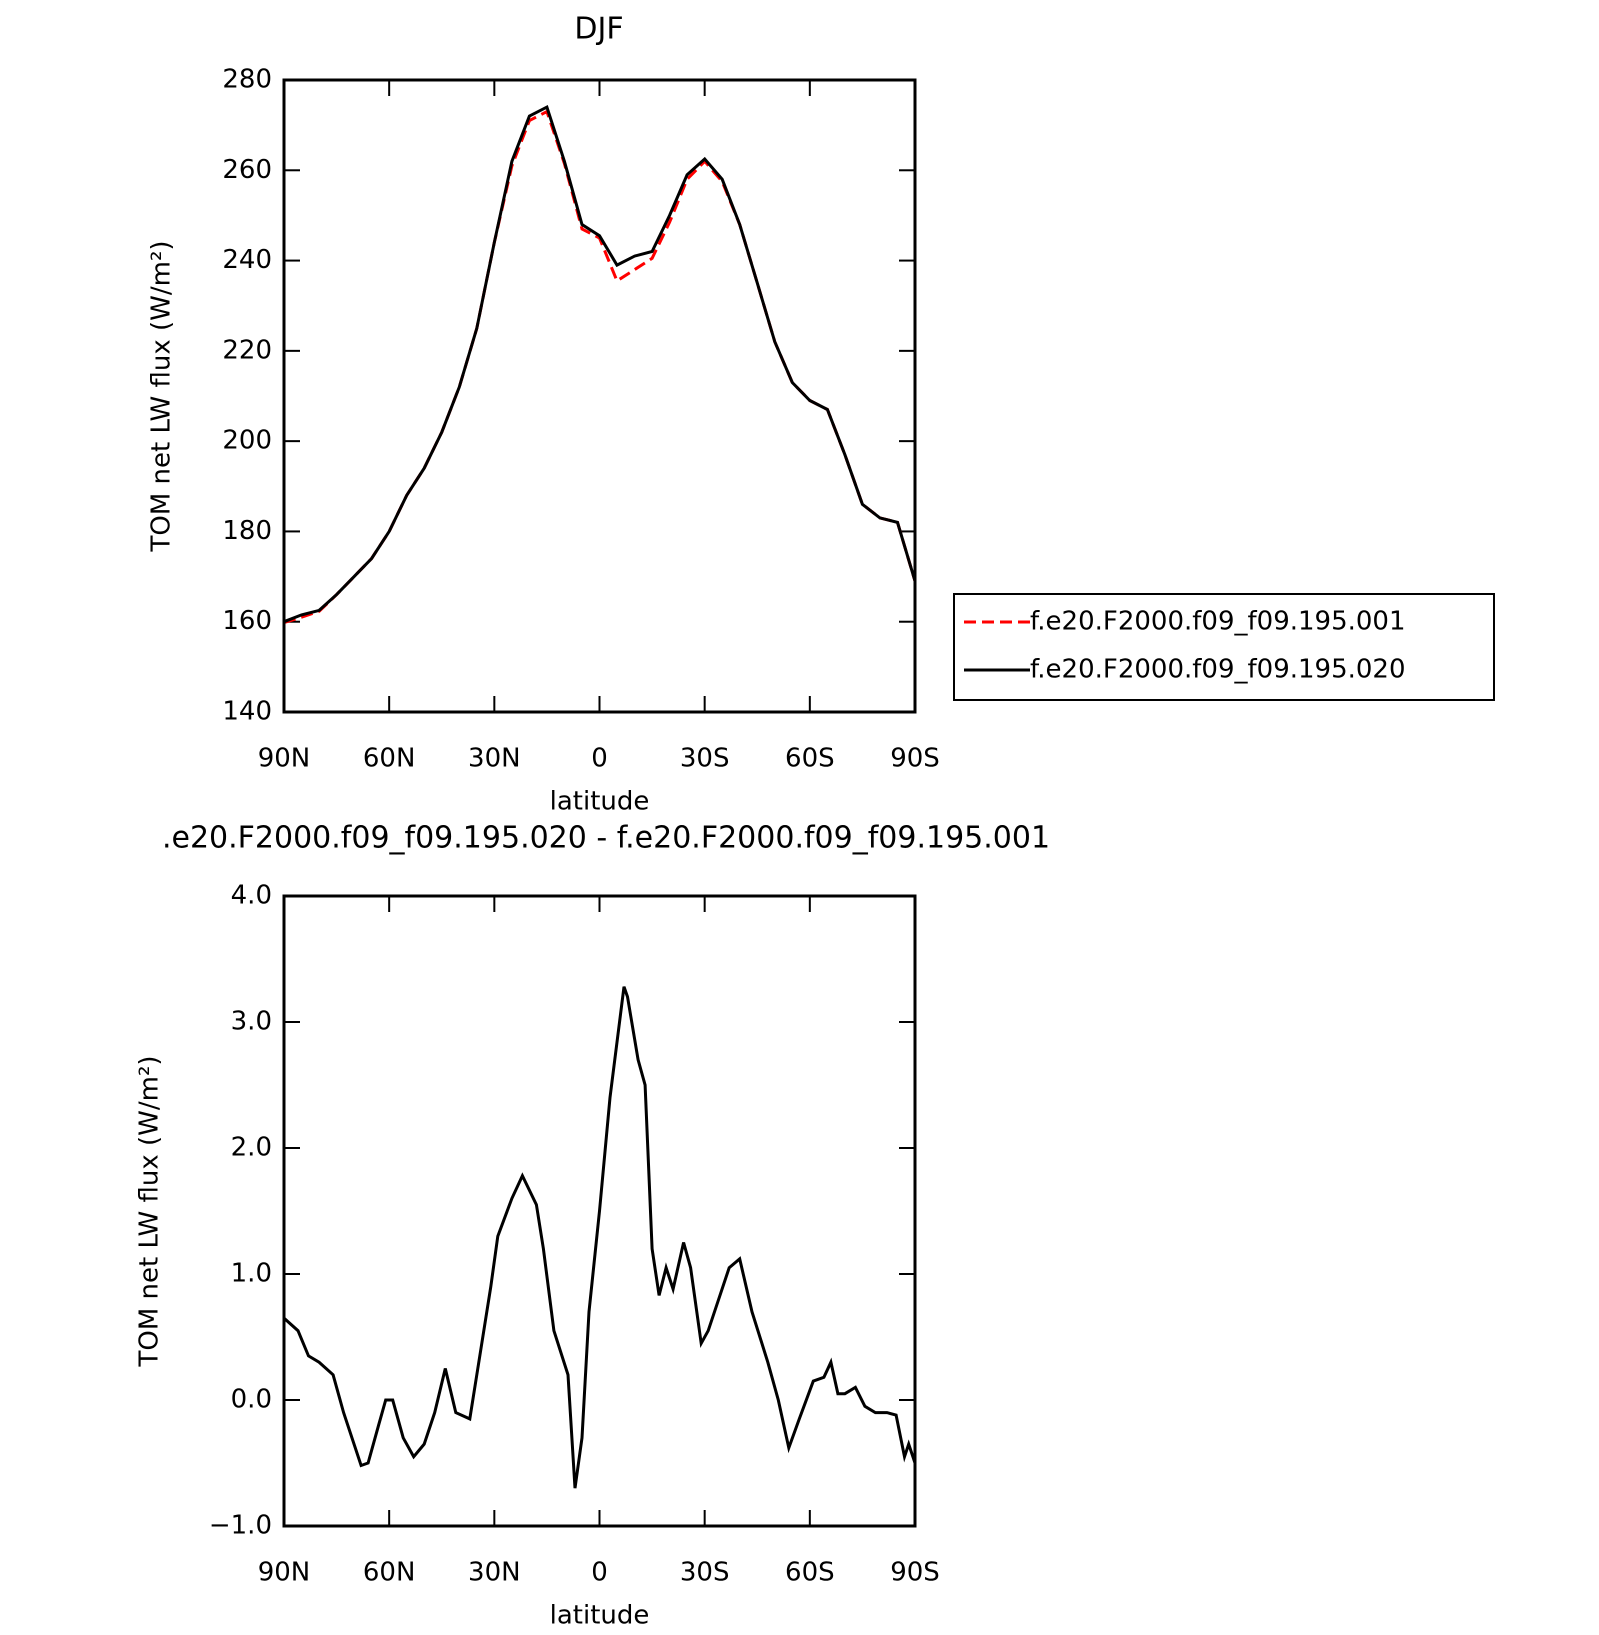 The image size is (1599, 1635). I want to click on y-tick-label: 0.0, so click(251, 1400).